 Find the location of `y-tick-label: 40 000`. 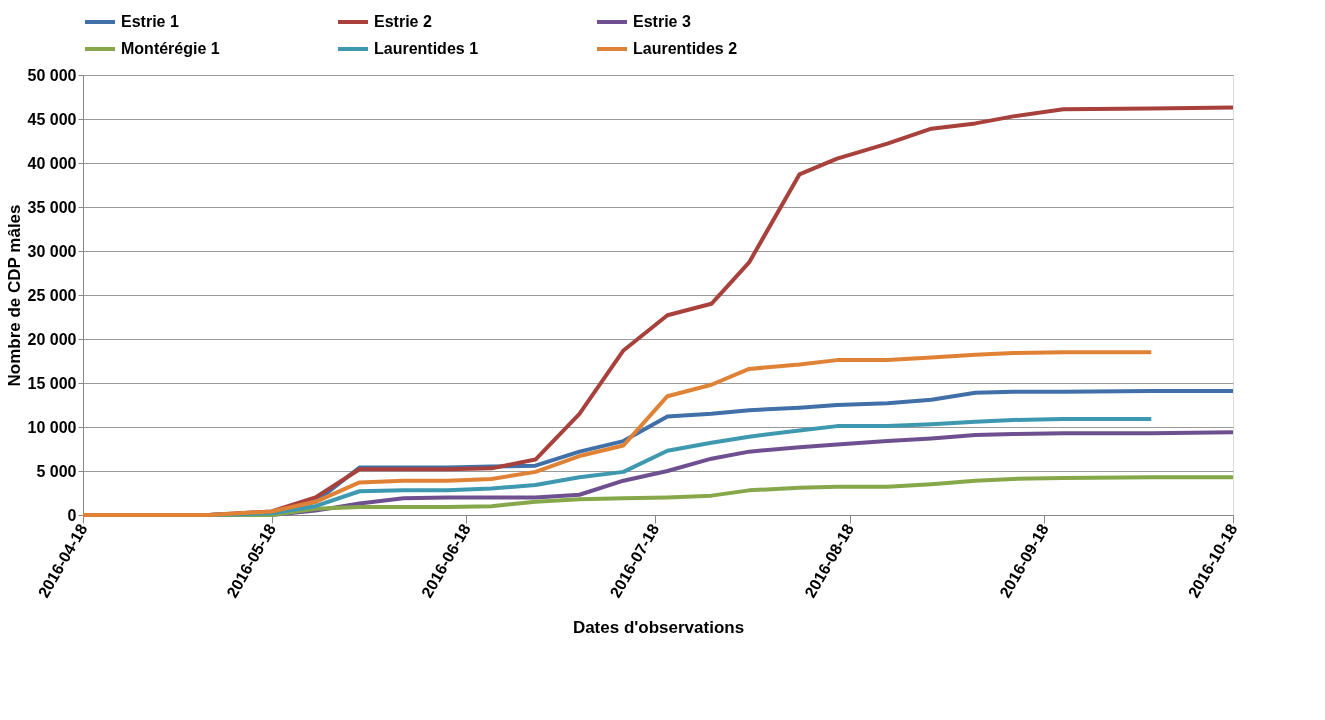

y-tick-label: 40 000 is located at coordinates (52, 163).